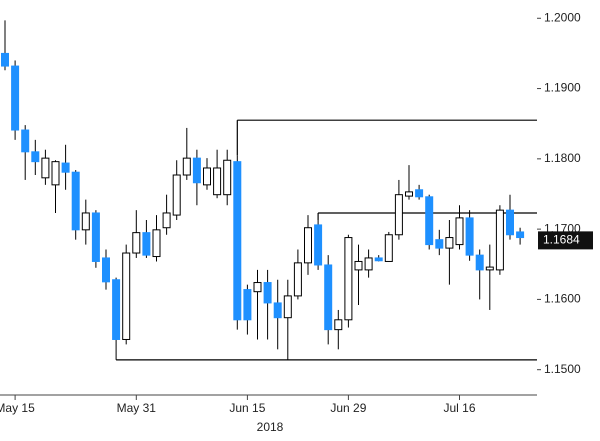  I want to click on last-price-box, so click(565, 240).